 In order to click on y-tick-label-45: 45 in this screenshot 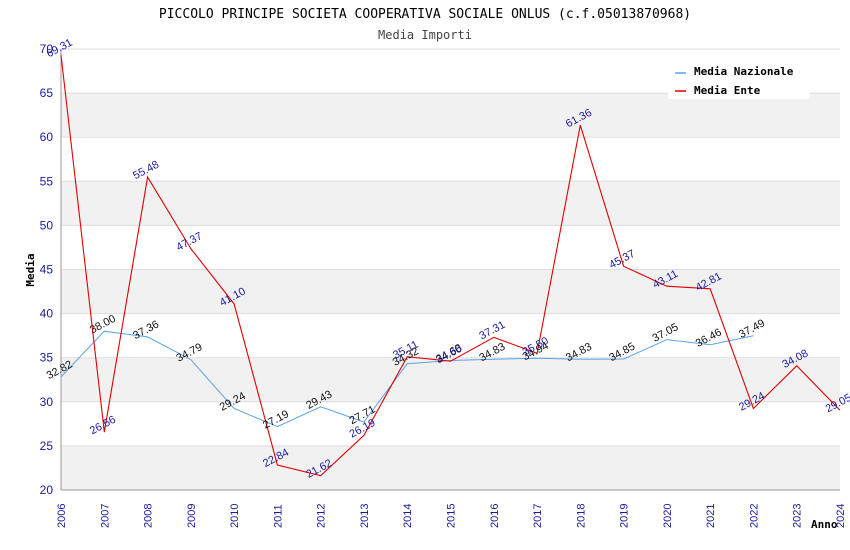, I will do `click(47, 270)`.